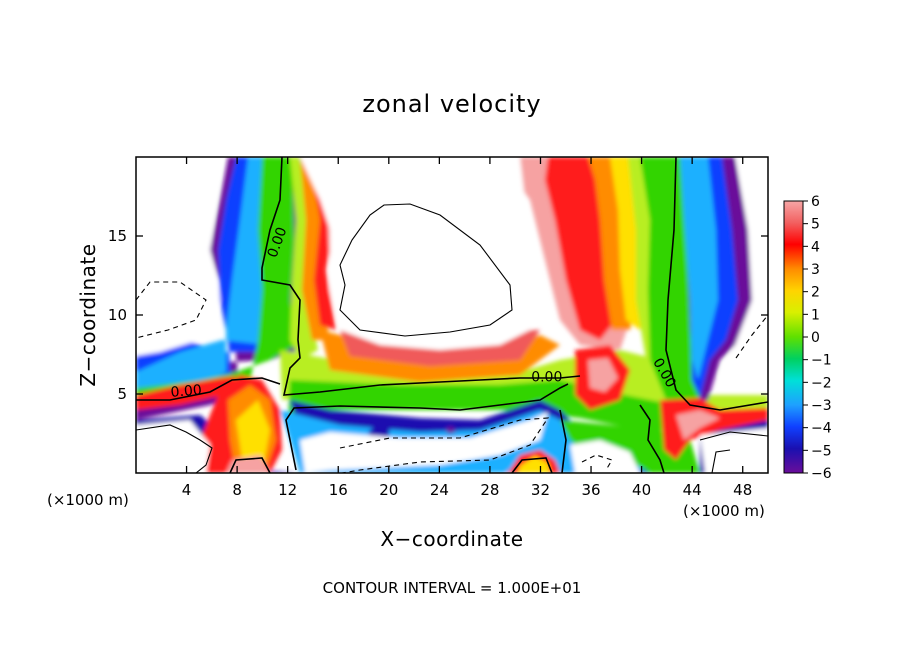  I want to click on x-tick-label: 36, so click(590, 490).